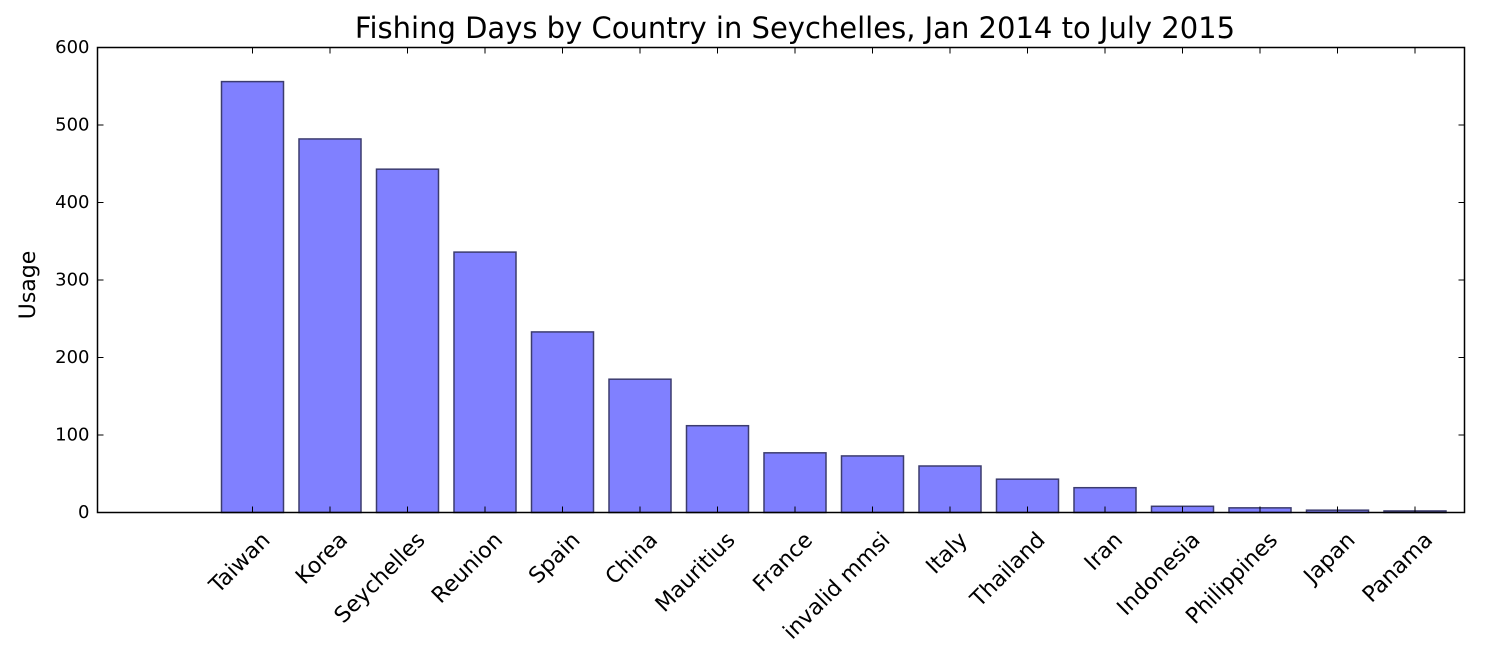 This screenshot has width=1507, height=670. I want to click on y-axis-label: Usage, so click(28, 285).